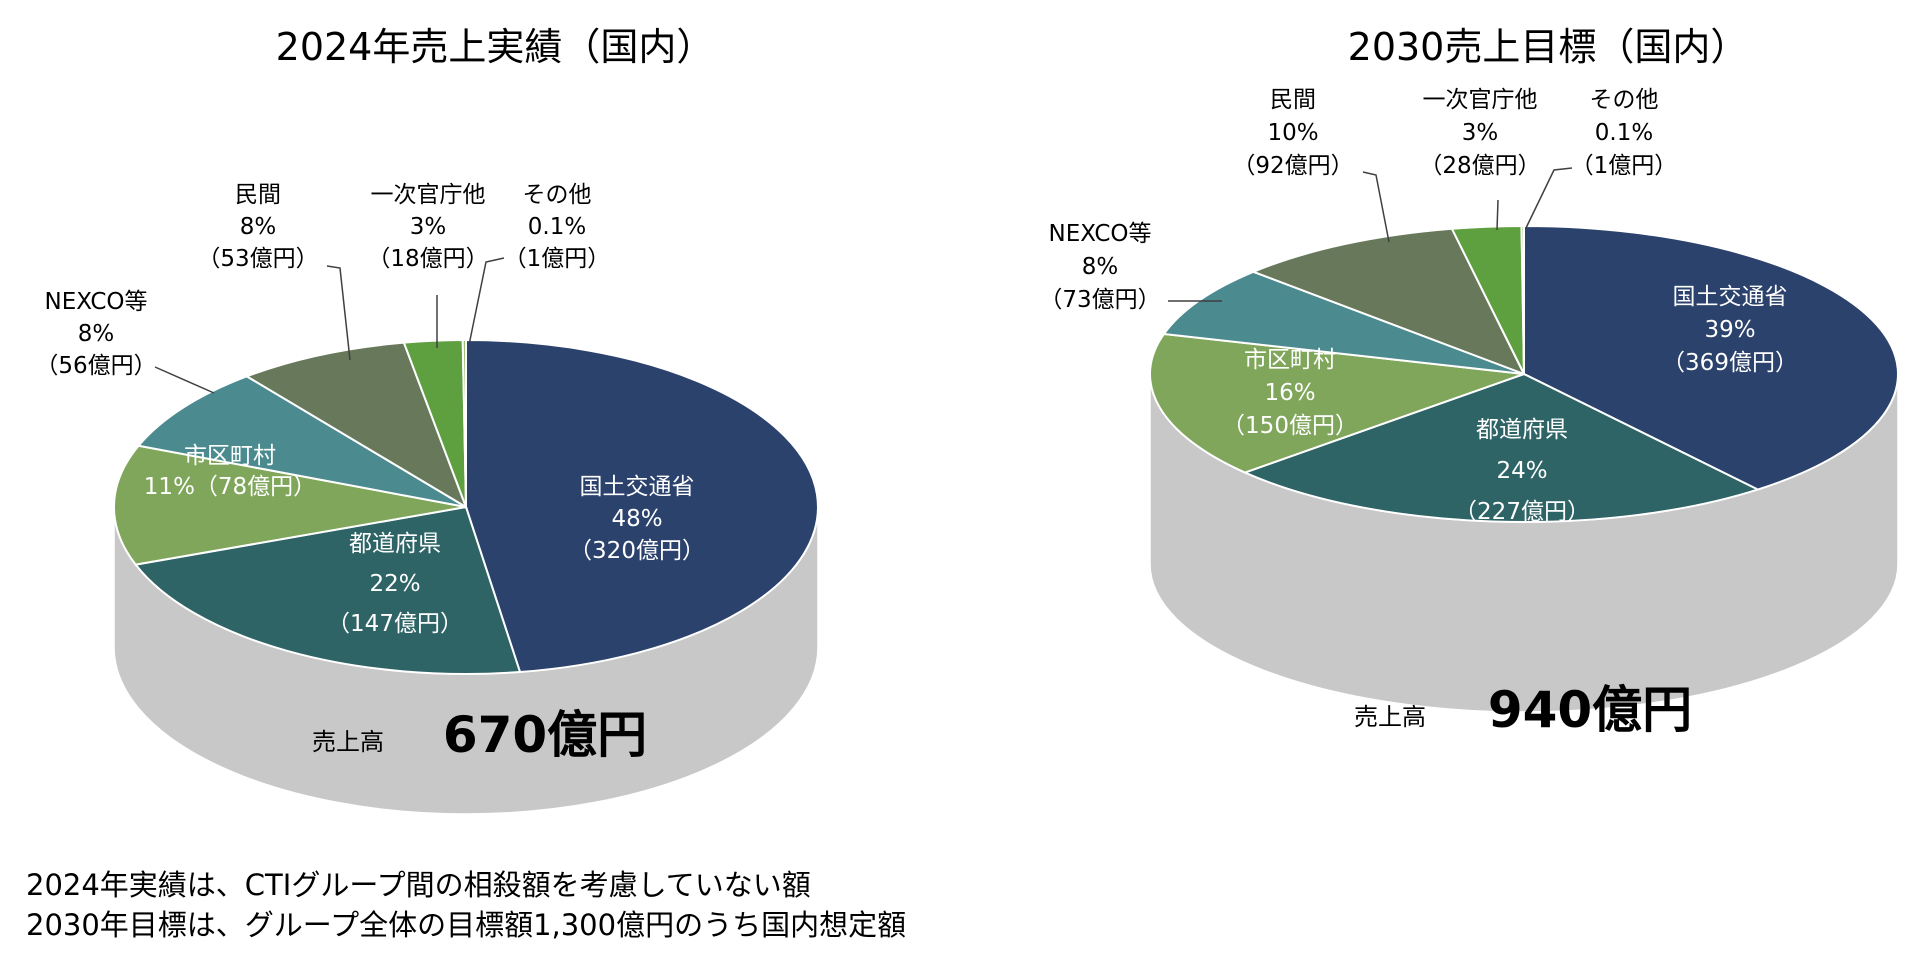  What do you see at coordinates (637, 519) in the screenshot?
I see `slice-label-1-1: 国土交通省 48%（320億円）` at bounding box center [637, 519].